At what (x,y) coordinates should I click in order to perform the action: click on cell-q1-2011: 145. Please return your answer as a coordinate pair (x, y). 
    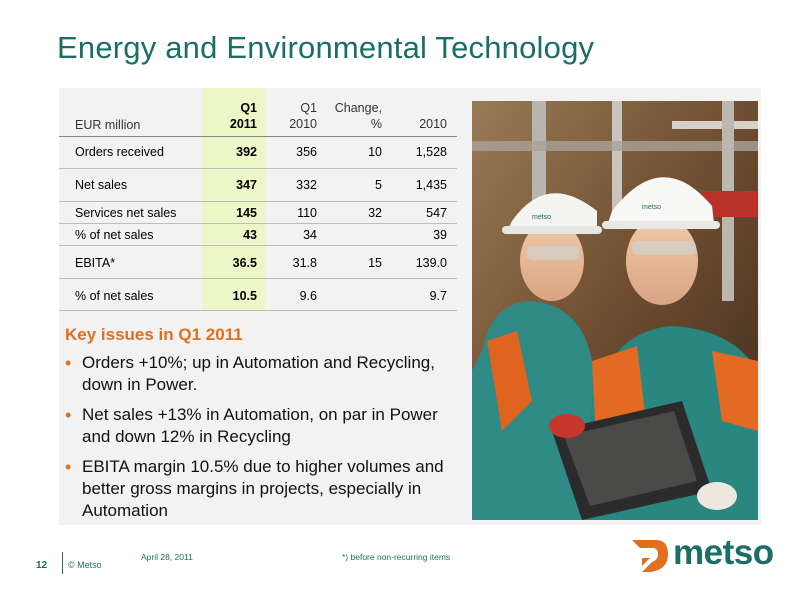
    Looking at the image, I should click on (246, 213).